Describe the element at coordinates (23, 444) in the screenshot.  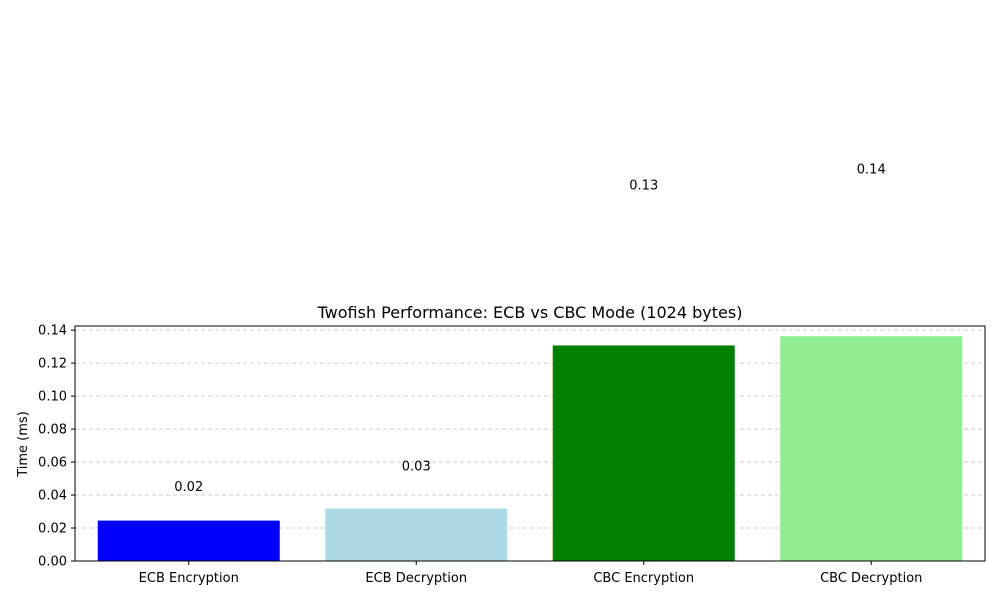
I see `y-axis-label: Time (ms)` at that location.